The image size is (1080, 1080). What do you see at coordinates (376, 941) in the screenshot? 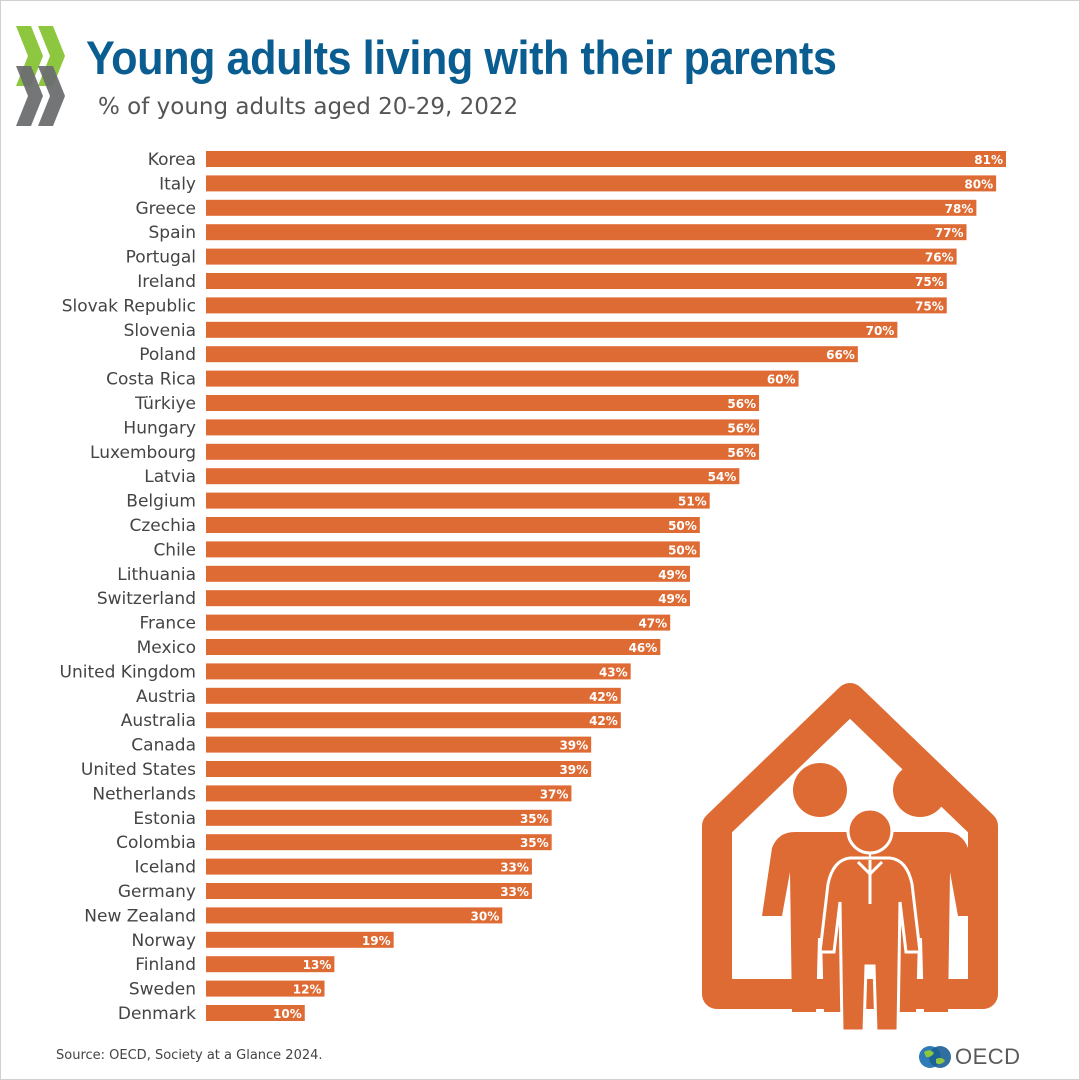
I see `data-label: 19%` at bounding box center [376, 941].